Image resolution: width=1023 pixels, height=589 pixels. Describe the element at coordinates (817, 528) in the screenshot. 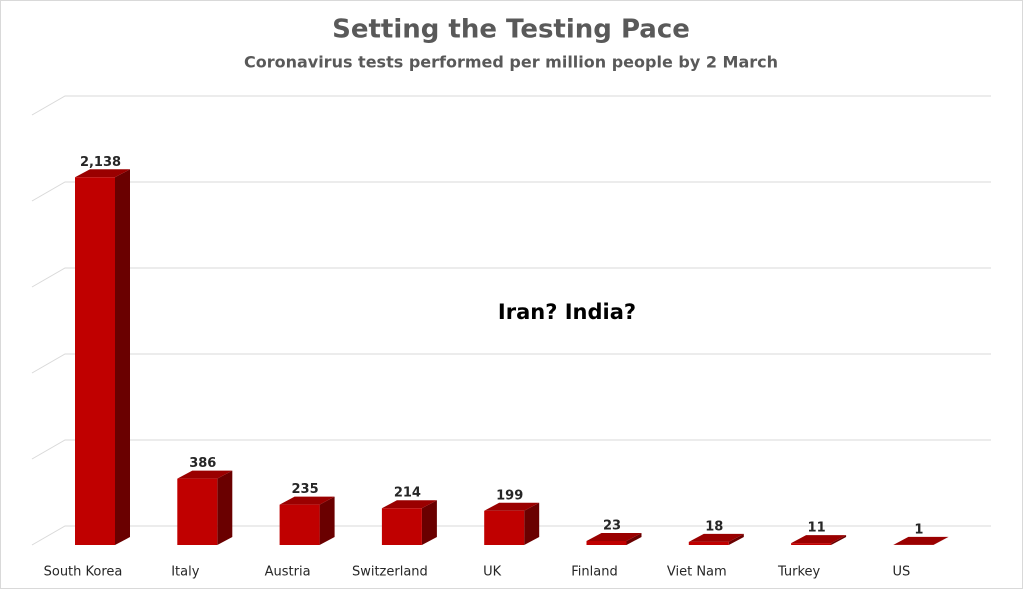

I see `value-label: 11` at that location.